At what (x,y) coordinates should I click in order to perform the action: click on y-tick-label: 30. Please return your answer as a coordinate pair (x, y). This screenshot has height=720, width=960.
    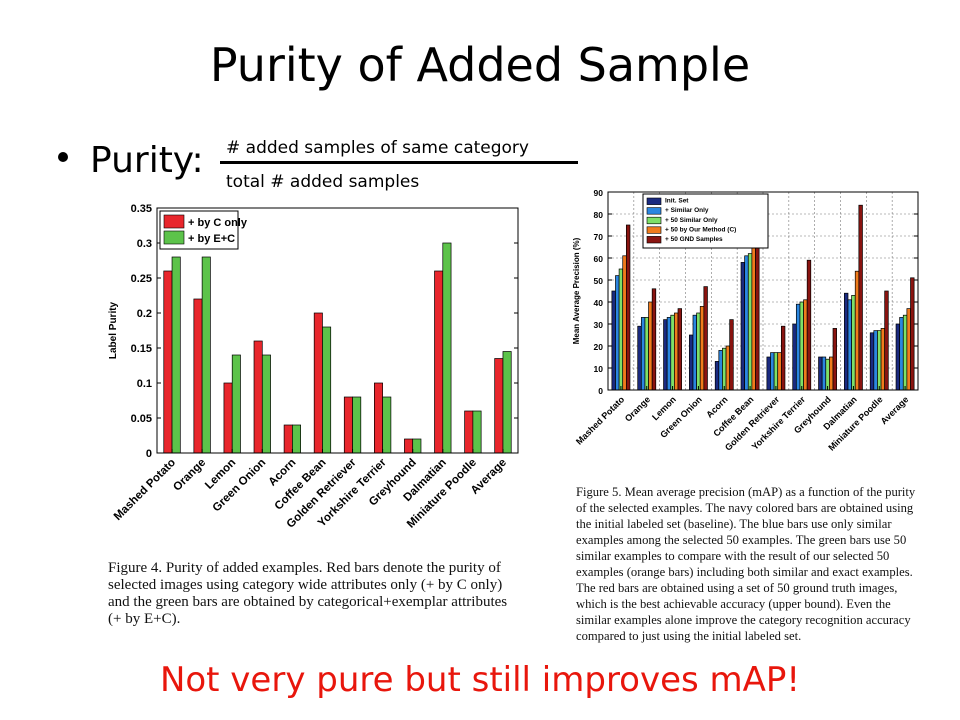
    Looking at the image, I should click on (599, 325).